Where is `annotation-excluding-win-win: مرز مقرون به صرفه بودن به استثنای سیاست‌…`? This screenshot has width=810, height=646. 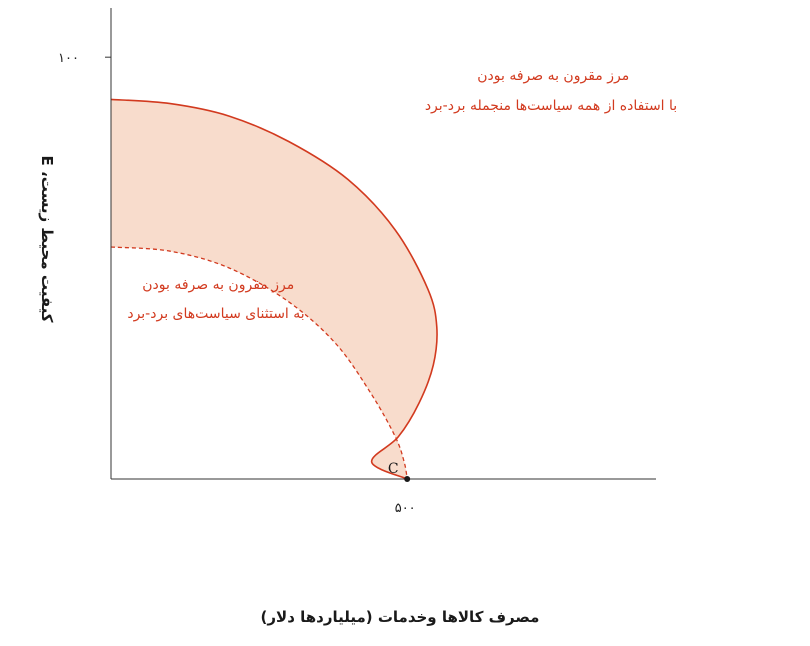
annotation-excluding-win-win: مرز مقرون به صرفه بودن به استثنای سیاست‌… is located at coordinates (215, 299).